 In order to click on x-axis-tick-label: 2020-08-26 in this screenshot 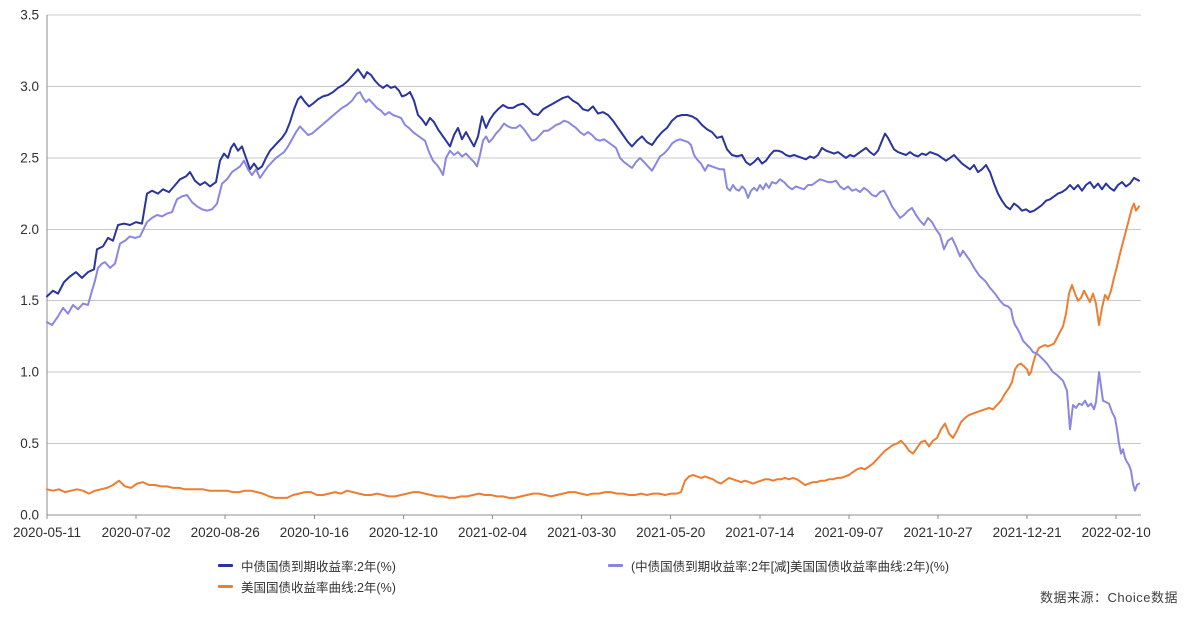, I will do `click(225, 532)`.